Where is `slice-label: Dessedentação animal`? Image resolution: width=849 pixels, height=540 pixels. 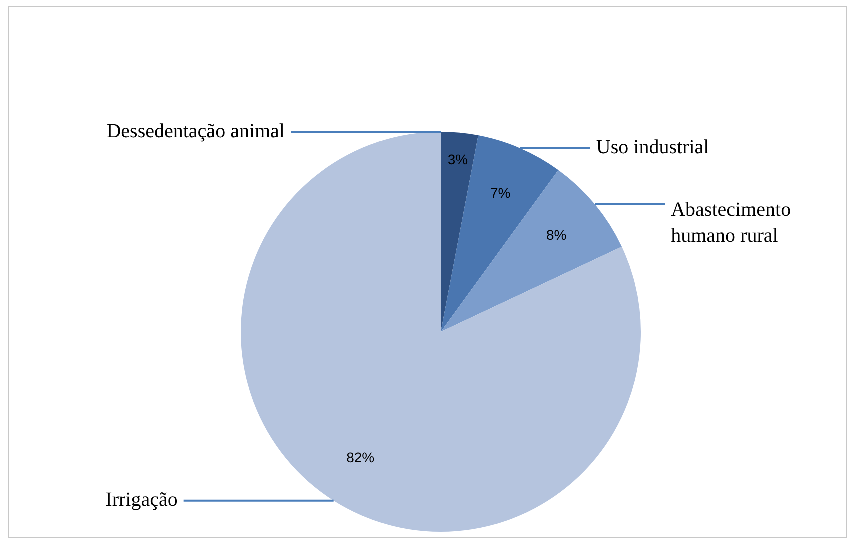
slice-label: Dessedentação animal is located at coordinates (196, 131).